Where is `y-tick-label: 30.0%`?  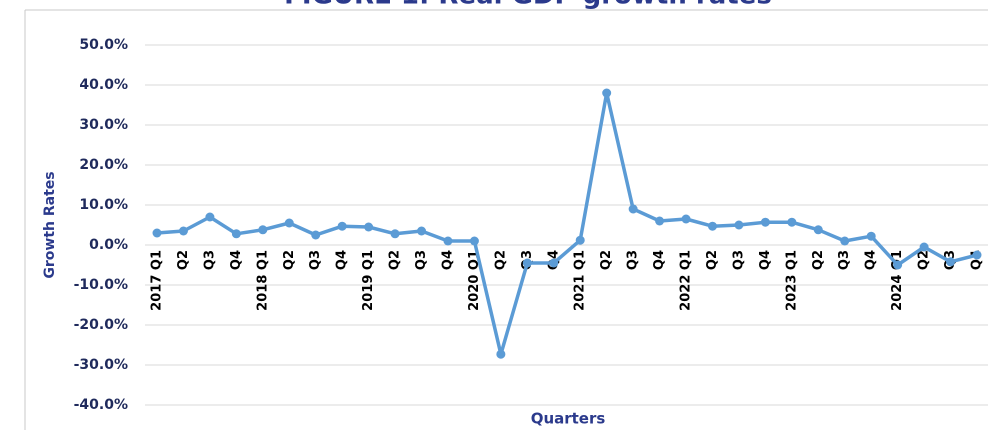 y-tick-label: 30.0% is located at coordinates (103, 125).